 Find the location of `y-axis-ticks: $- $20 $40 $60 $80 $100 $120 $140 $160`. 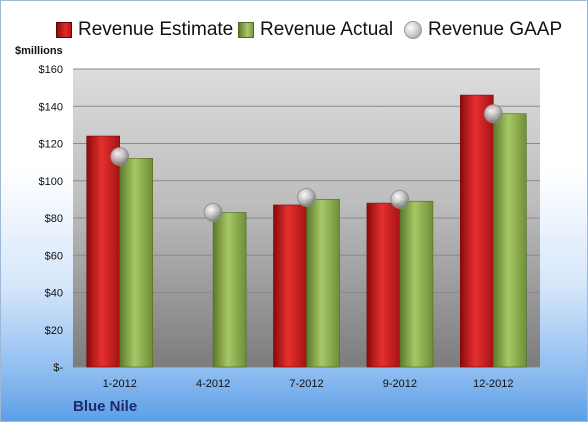

y-axis-ticks: $- $20 $40 $60 $80 $100 $120 $140 $160 is located at coordinates (51, 219).